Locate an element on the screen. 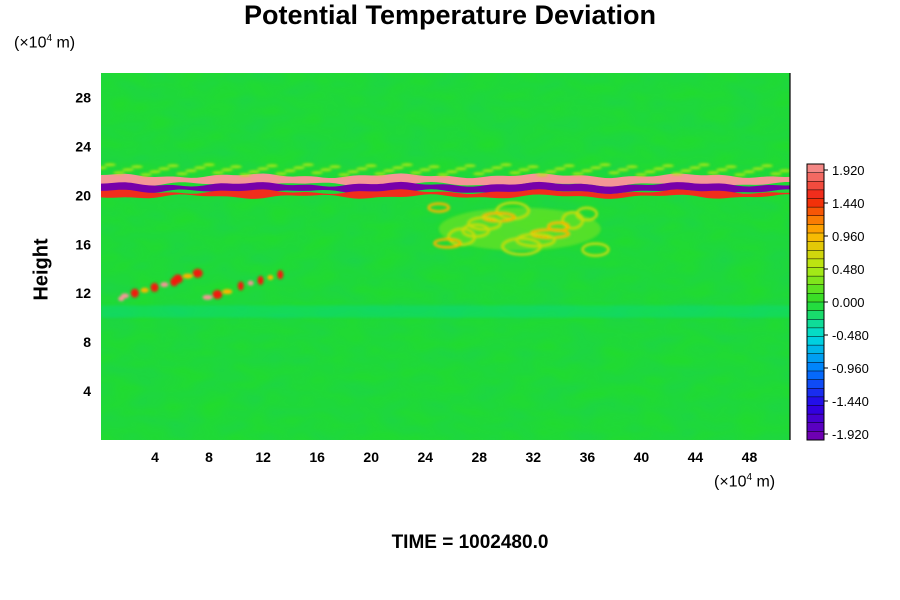 The width and height of the screenshot is (900, 600). colorbar-tick-label: -0.960 is located at coordinates (850, 368).